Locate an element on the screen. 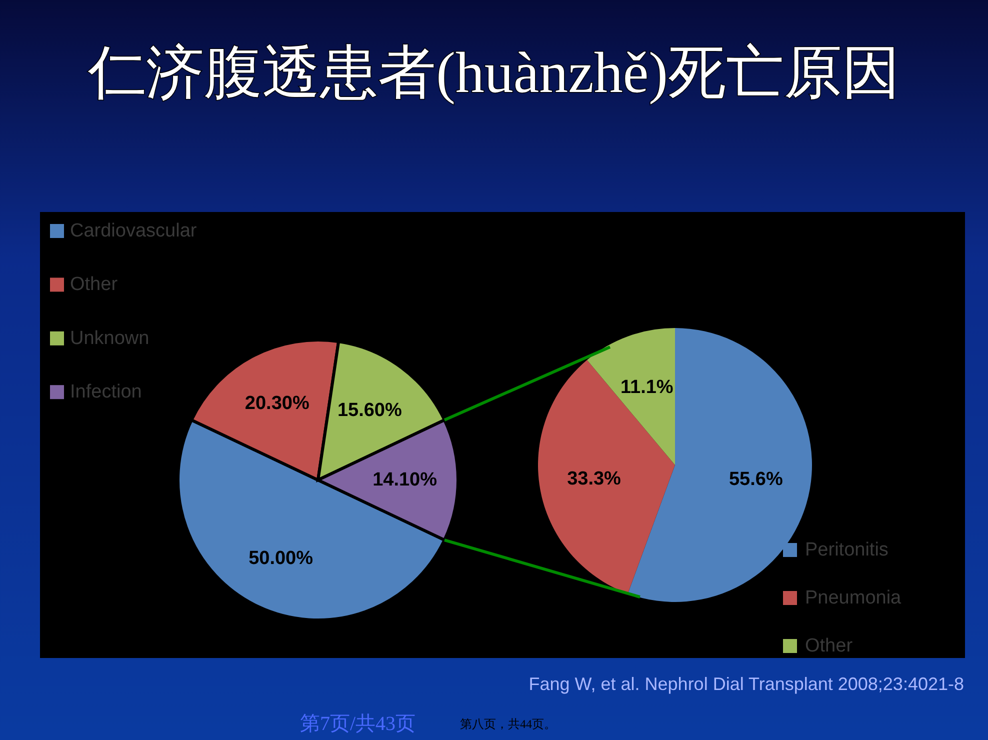  legend-label: Infection is located at coordinates (106, 392).